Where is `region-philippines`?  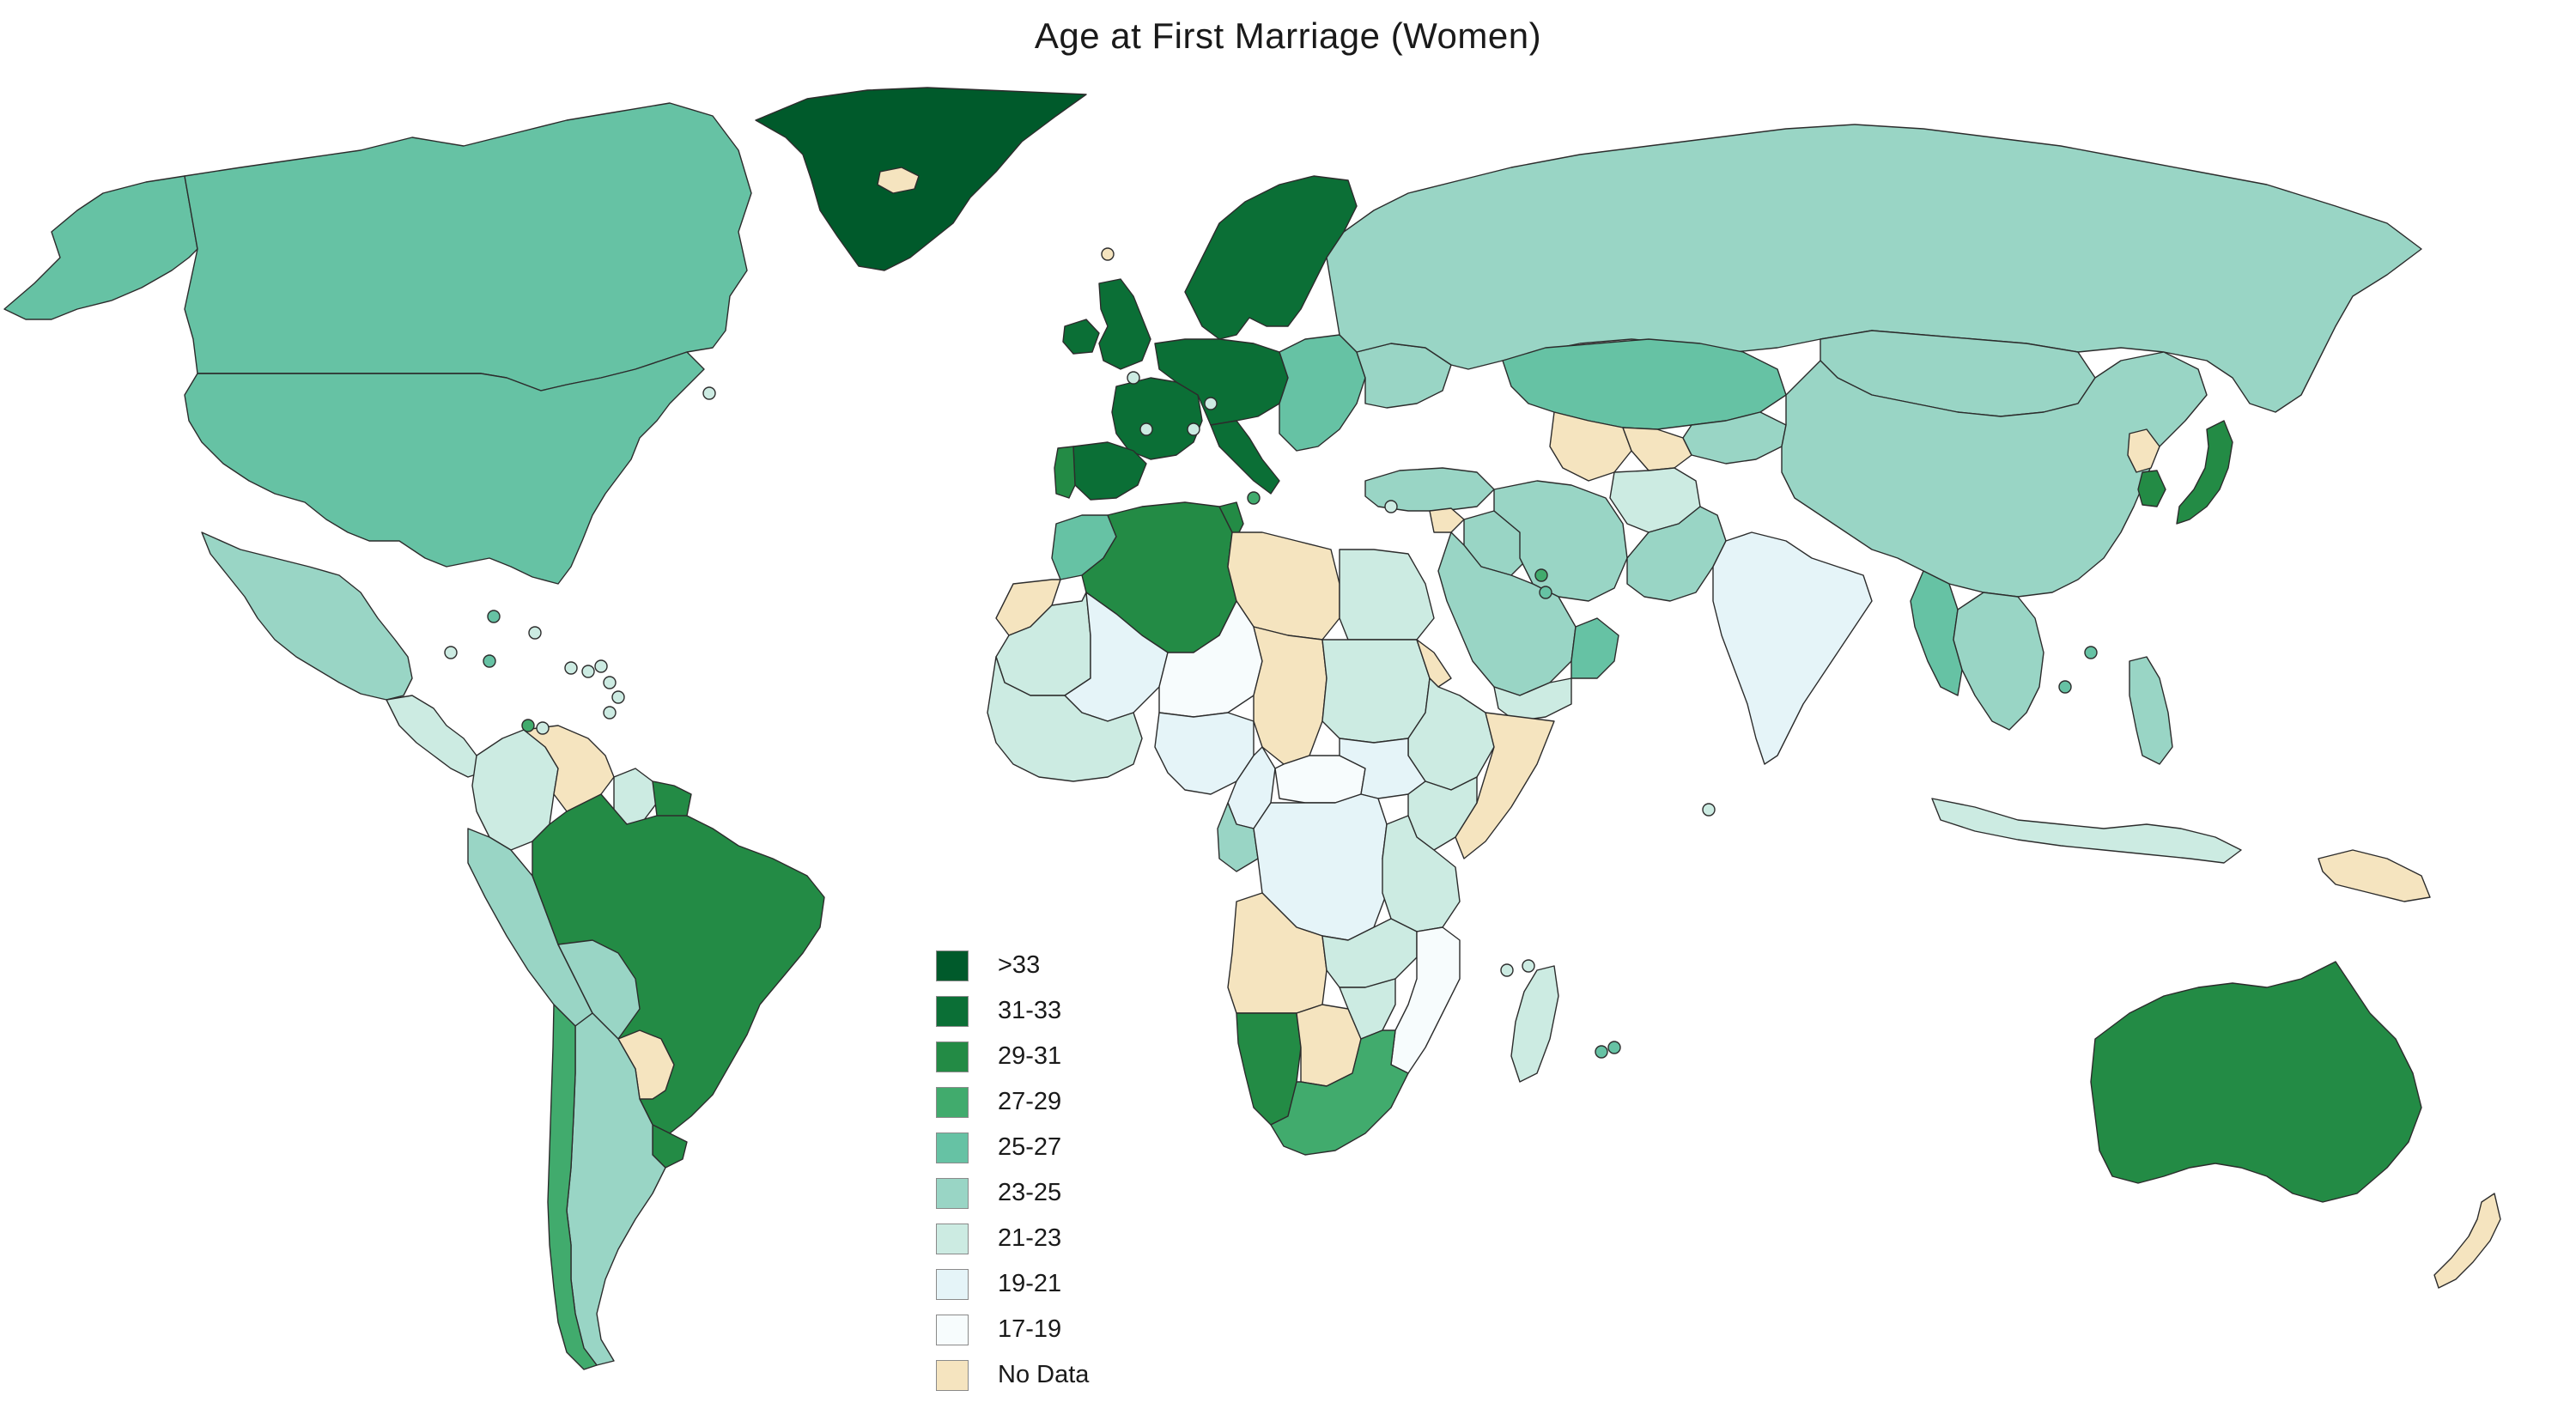 region-philippines is located at coordinates (2151, 710).